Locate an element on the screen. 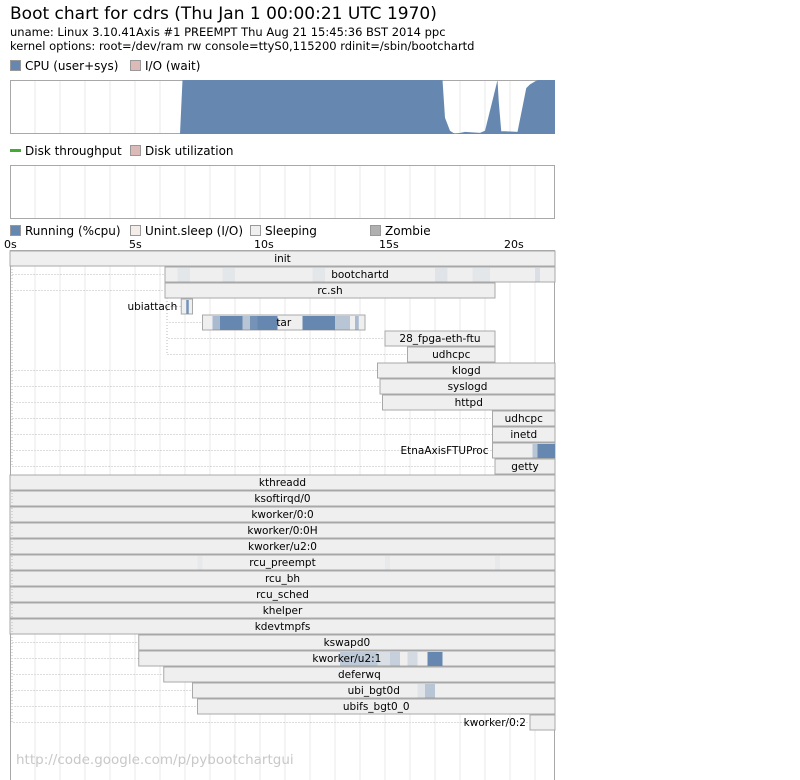  legend-disk-utilization: Disk utilization is located at coordinates (182, 151).